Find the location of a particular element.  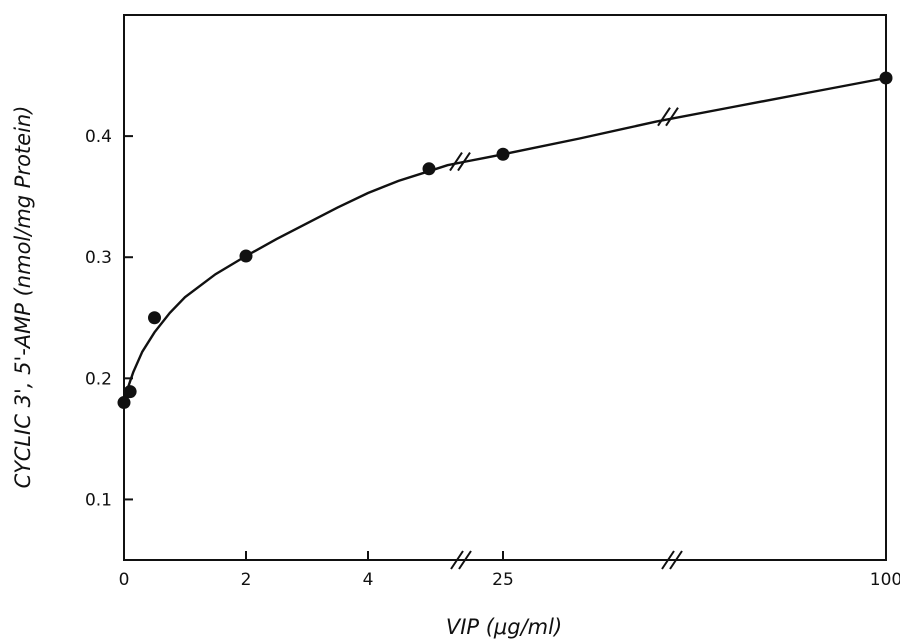

x-tick-label: 100 is located at coordinates (885, 580).